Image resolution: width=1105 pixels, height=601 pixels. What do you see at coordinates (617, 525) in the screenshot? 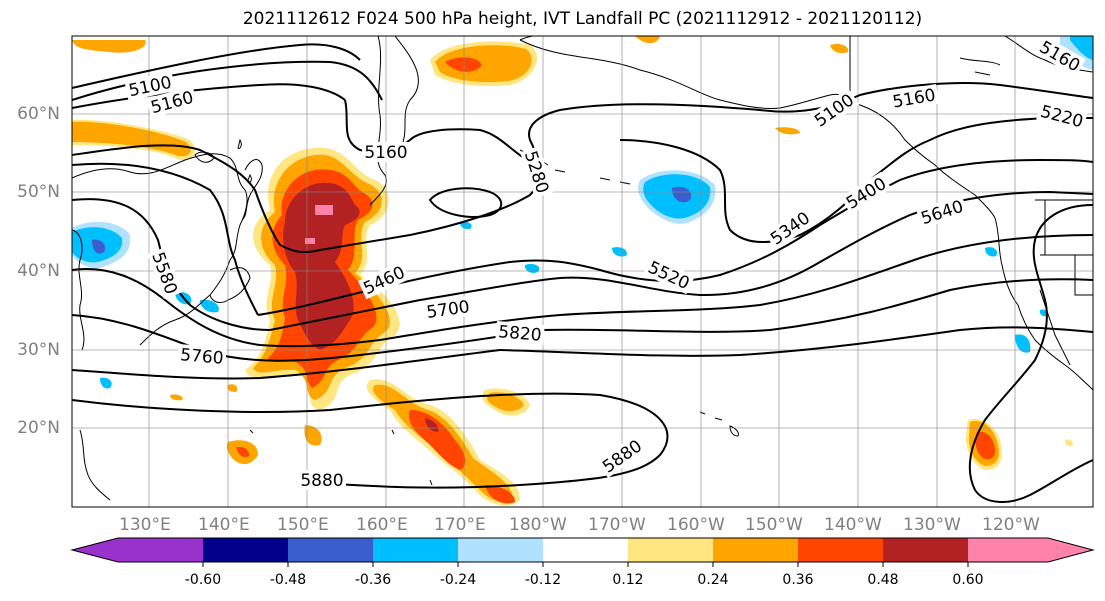
I see `lon-label: 170°W` at bounding box center [617, 525].